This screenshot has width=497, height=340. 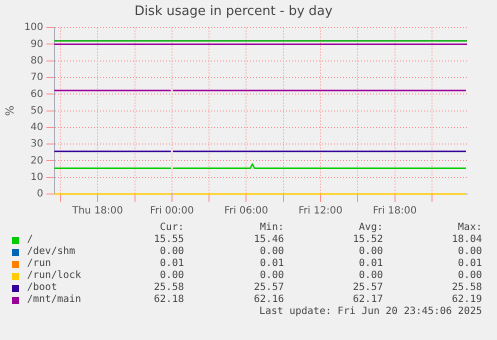 I want to click on text: Min:, so click(x=271, y=228).